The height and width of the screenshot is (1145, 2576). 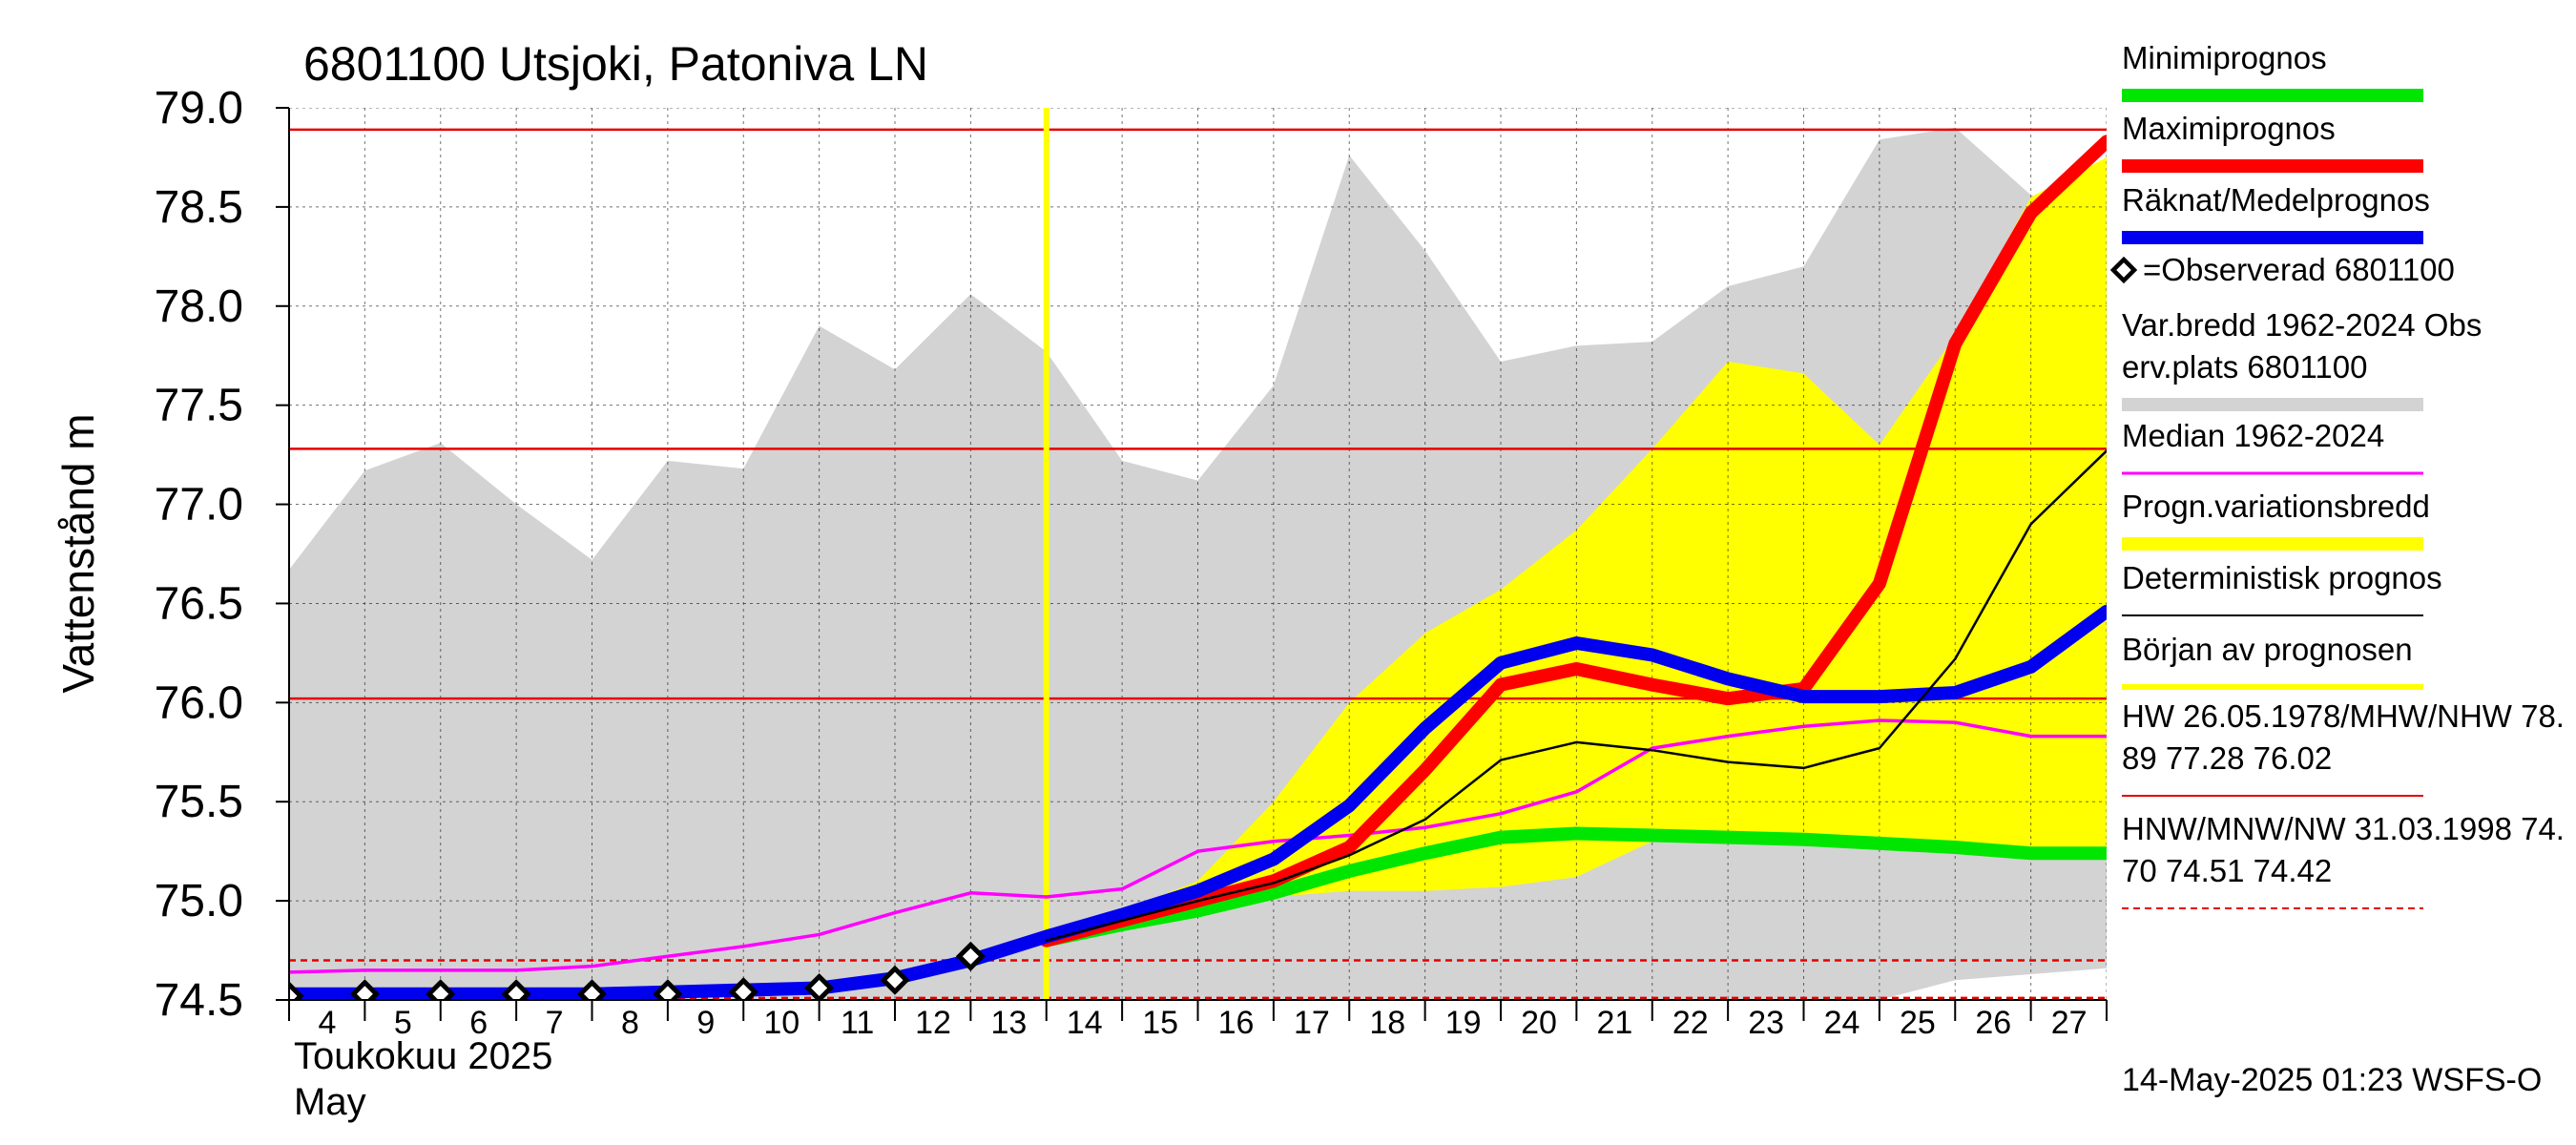 I want to click on footer-timestamp: 14-May-2025 01:23 WSFS-O, so click(x=2332, y=1080).